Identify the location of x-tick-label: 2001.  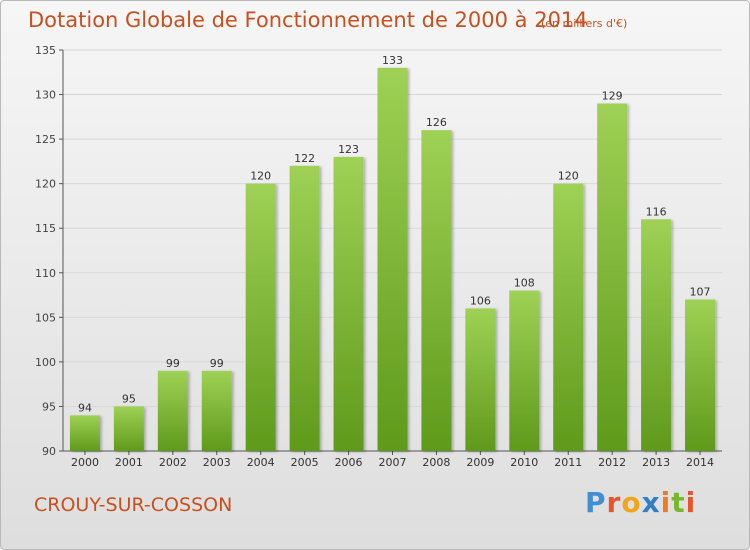
(129, 462).